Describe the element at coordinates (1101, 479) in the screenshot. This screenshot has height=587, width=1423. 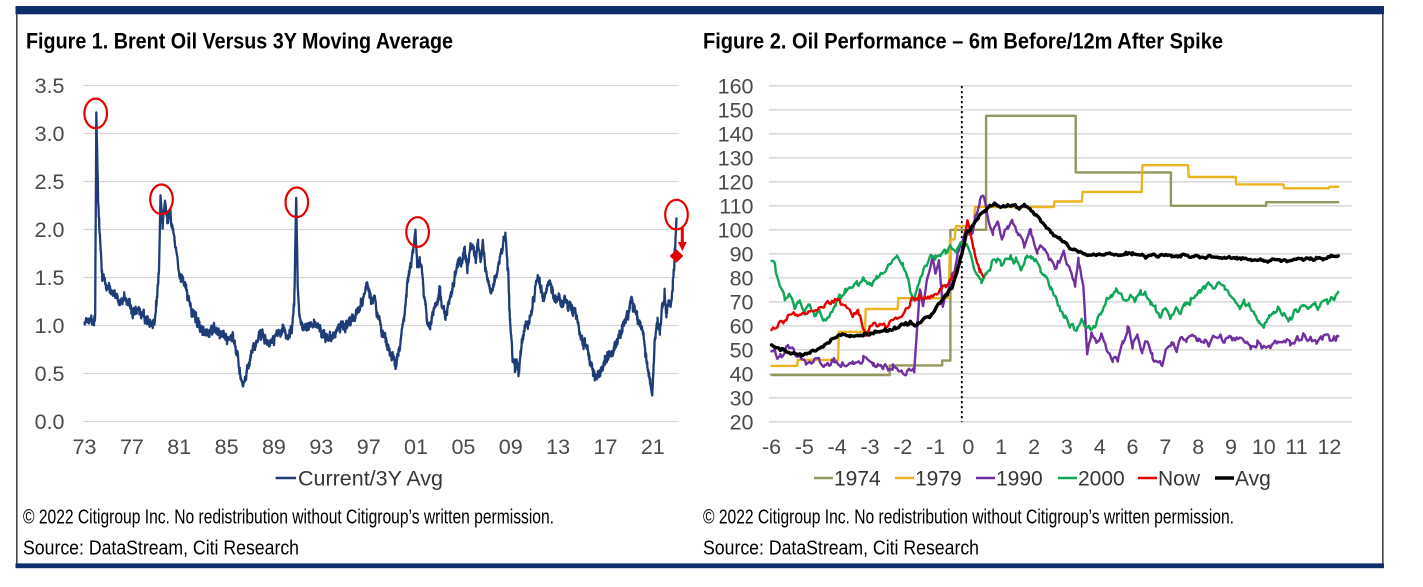
I see `svg-text: 2000` at that location.